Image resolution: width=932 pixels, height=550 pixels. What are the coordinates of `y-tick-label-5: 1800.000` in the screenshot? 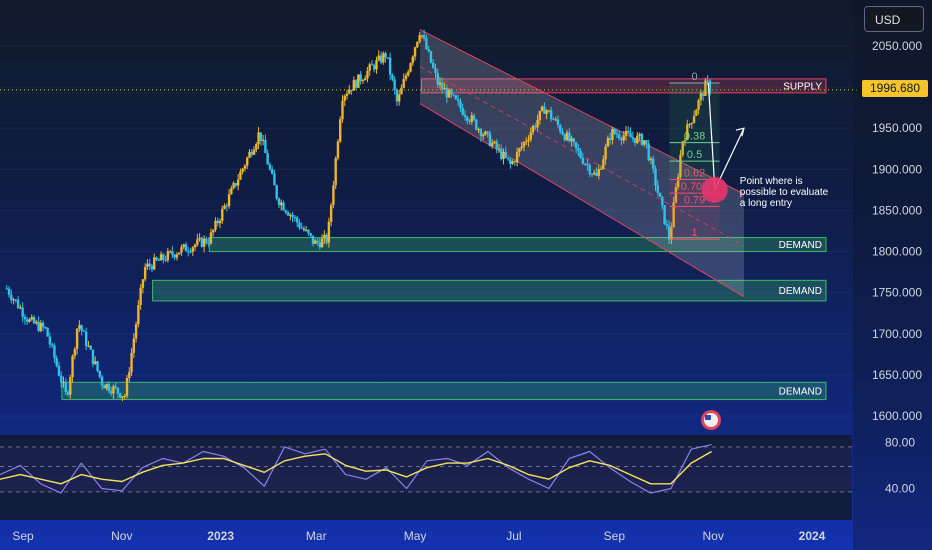 It's located at (897, 252).